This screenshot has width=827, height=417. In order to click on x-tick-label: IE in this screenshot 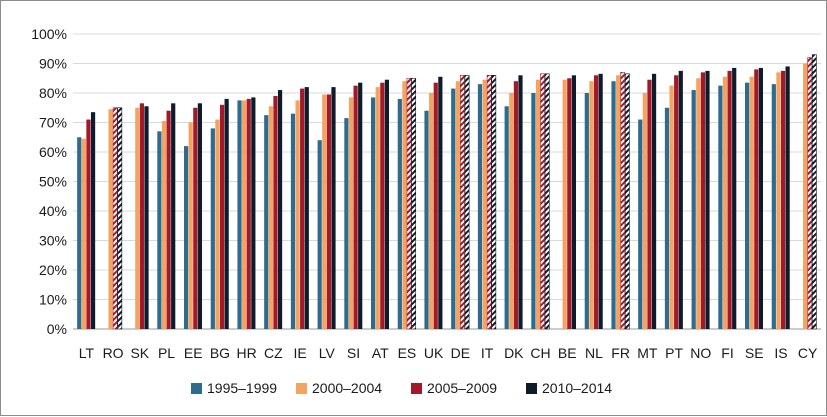, I will do `click(299, 353)`.